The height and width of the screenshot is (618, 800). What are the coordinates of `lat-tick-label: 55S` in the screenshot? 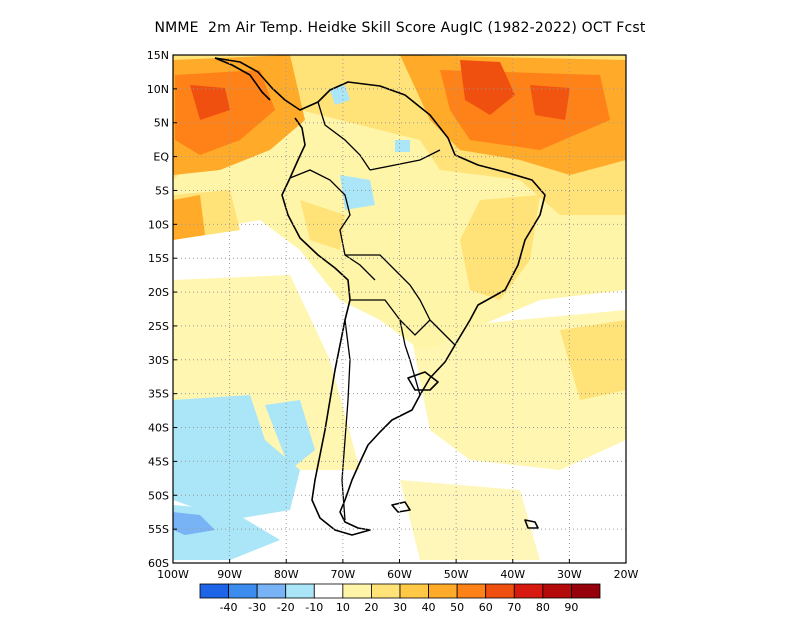 It's located at (158, 529).